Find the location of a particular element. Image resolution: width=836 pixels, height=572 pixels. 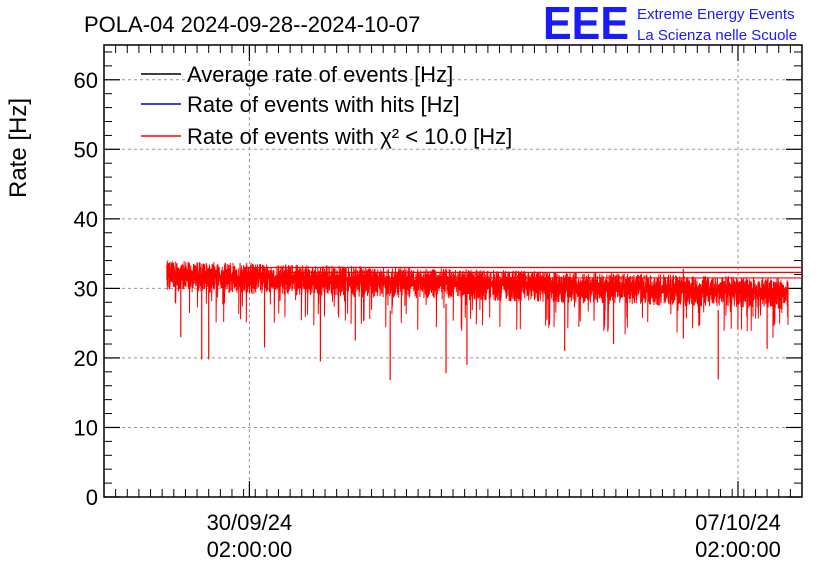

y-tick-label: 30 is located at coordinates (86, 288).